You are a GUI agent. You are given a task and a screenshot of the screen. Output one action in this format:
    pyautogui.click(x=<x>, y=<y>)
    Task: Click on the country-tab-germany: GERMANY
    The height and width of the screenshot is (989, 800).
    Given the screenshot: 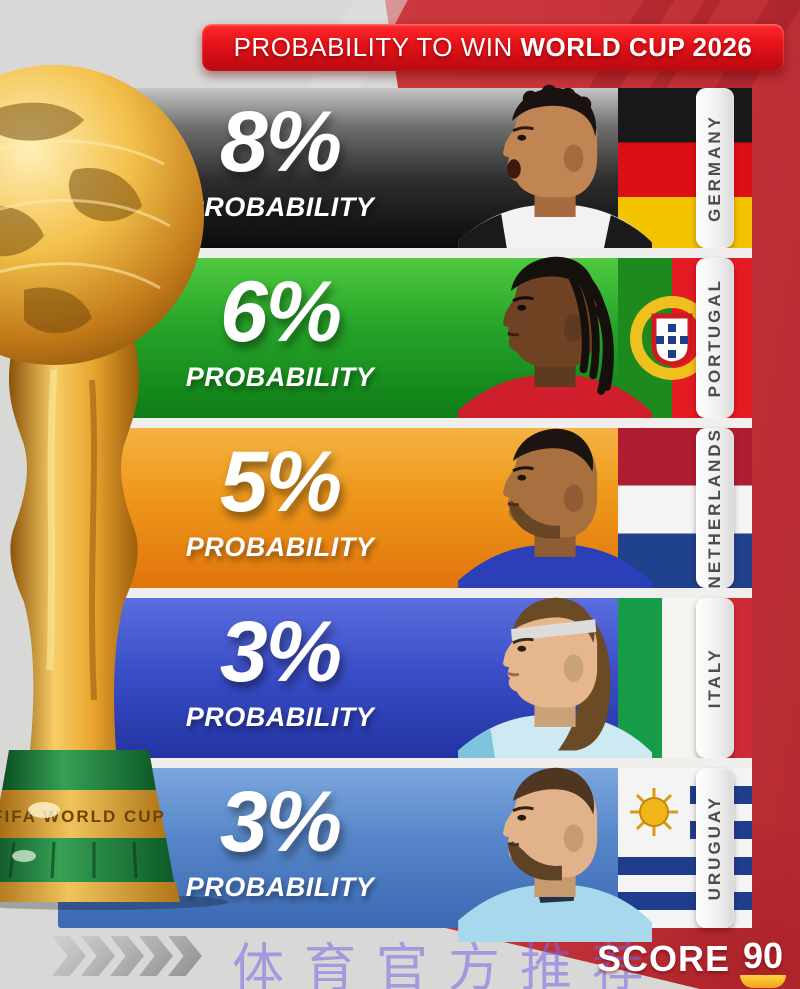 What is the action you would take?
    pyautogui.click(x=715, y=168)
    